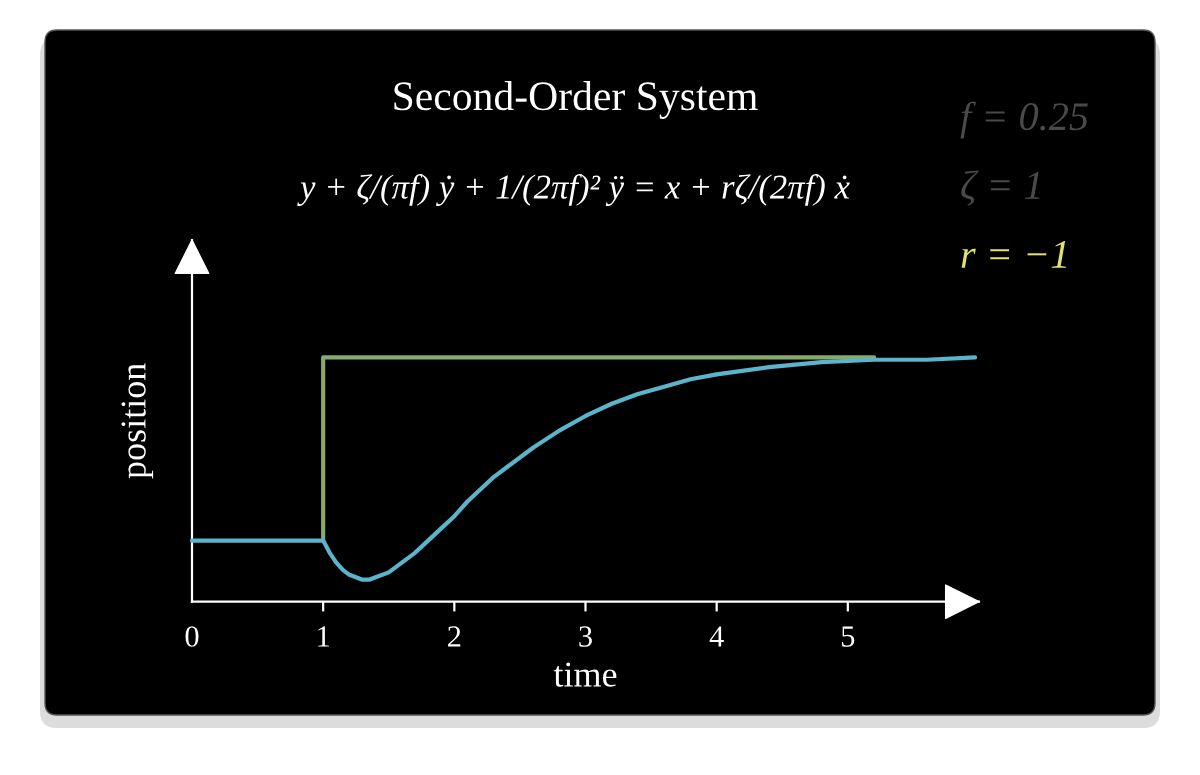  Describe the element at coordinates (137, 421) in the screenshot. I see `y-axis-title: position` at that location.